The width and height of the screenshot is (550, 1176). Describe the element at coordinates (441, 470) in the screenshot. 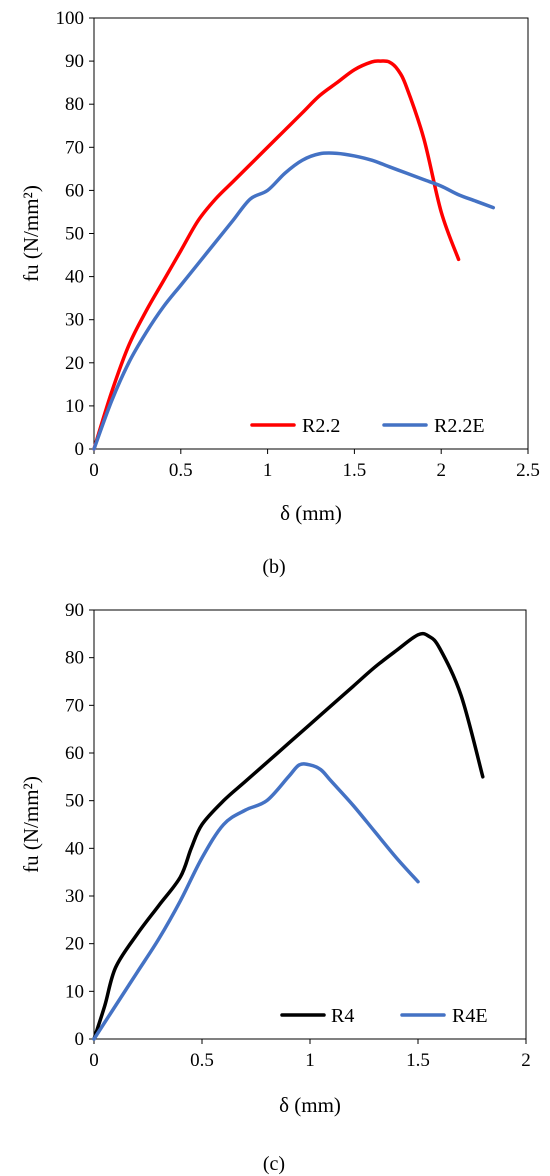

I see `chart-b-x-tick-label: 2` at that location.